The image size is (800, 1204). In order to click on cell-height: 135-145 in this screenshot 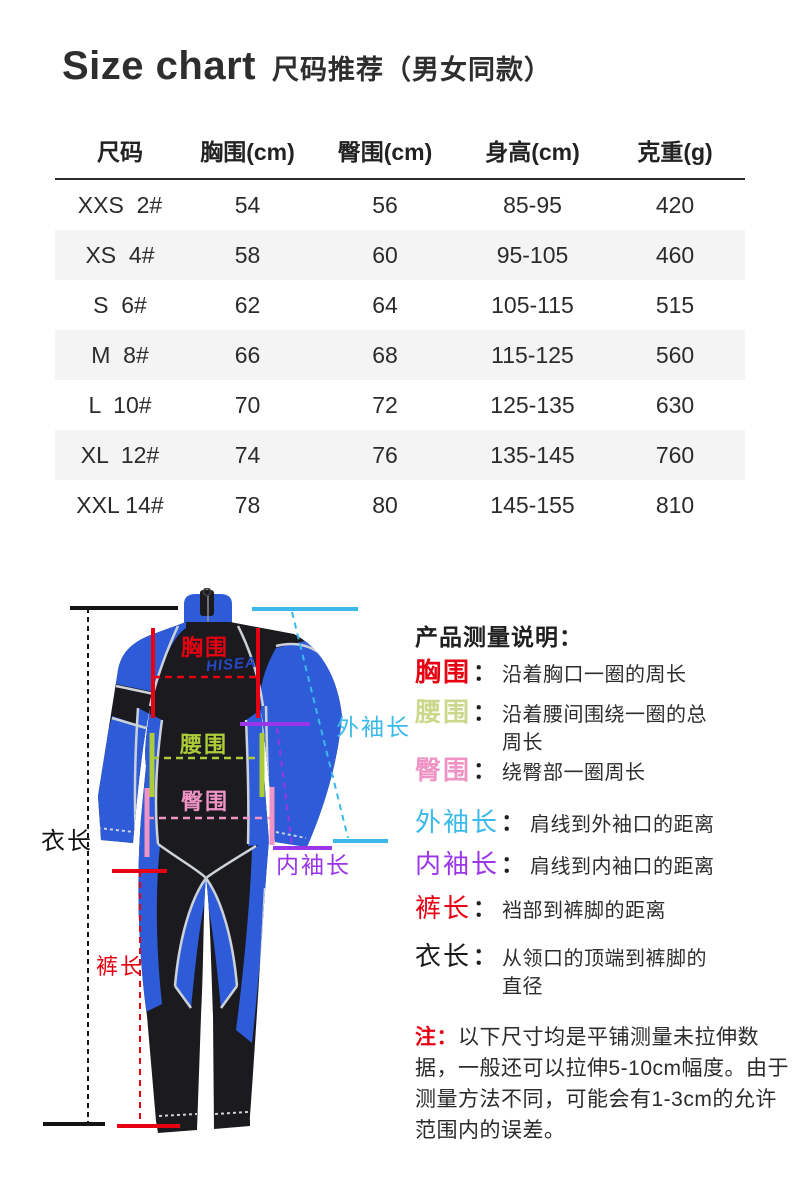, I will do `click(532, 454)`.